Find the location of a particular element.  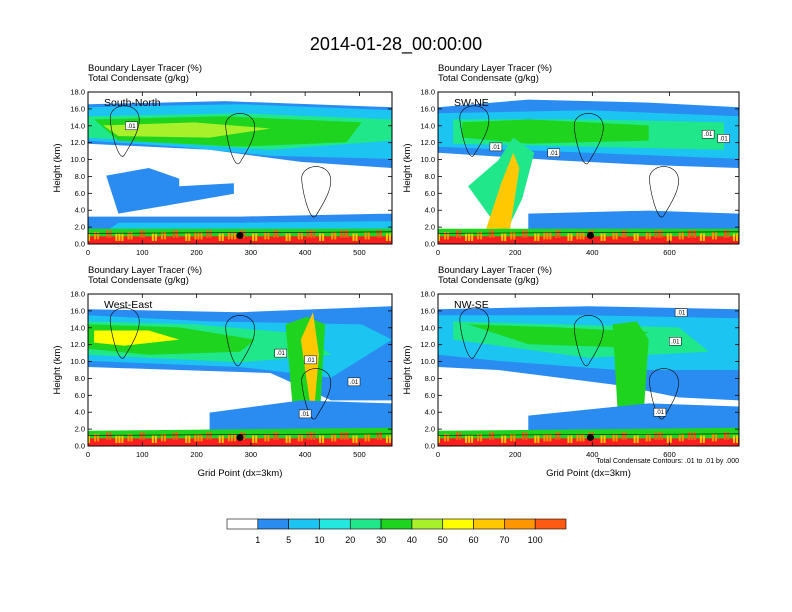

x-tick-label: 100 is located at coordinates (142, 454).